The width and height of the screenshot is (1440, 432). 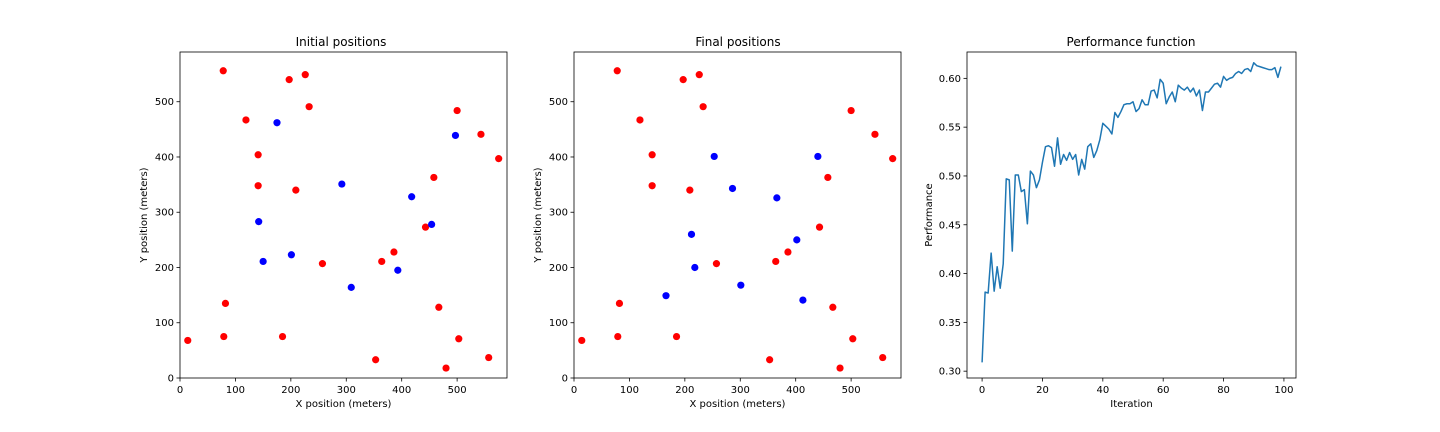 What do you see at coordinates (344, 404) in the screenshot?
I see `x-axis-label: X position (meters)` at bounding box center [344, 404].